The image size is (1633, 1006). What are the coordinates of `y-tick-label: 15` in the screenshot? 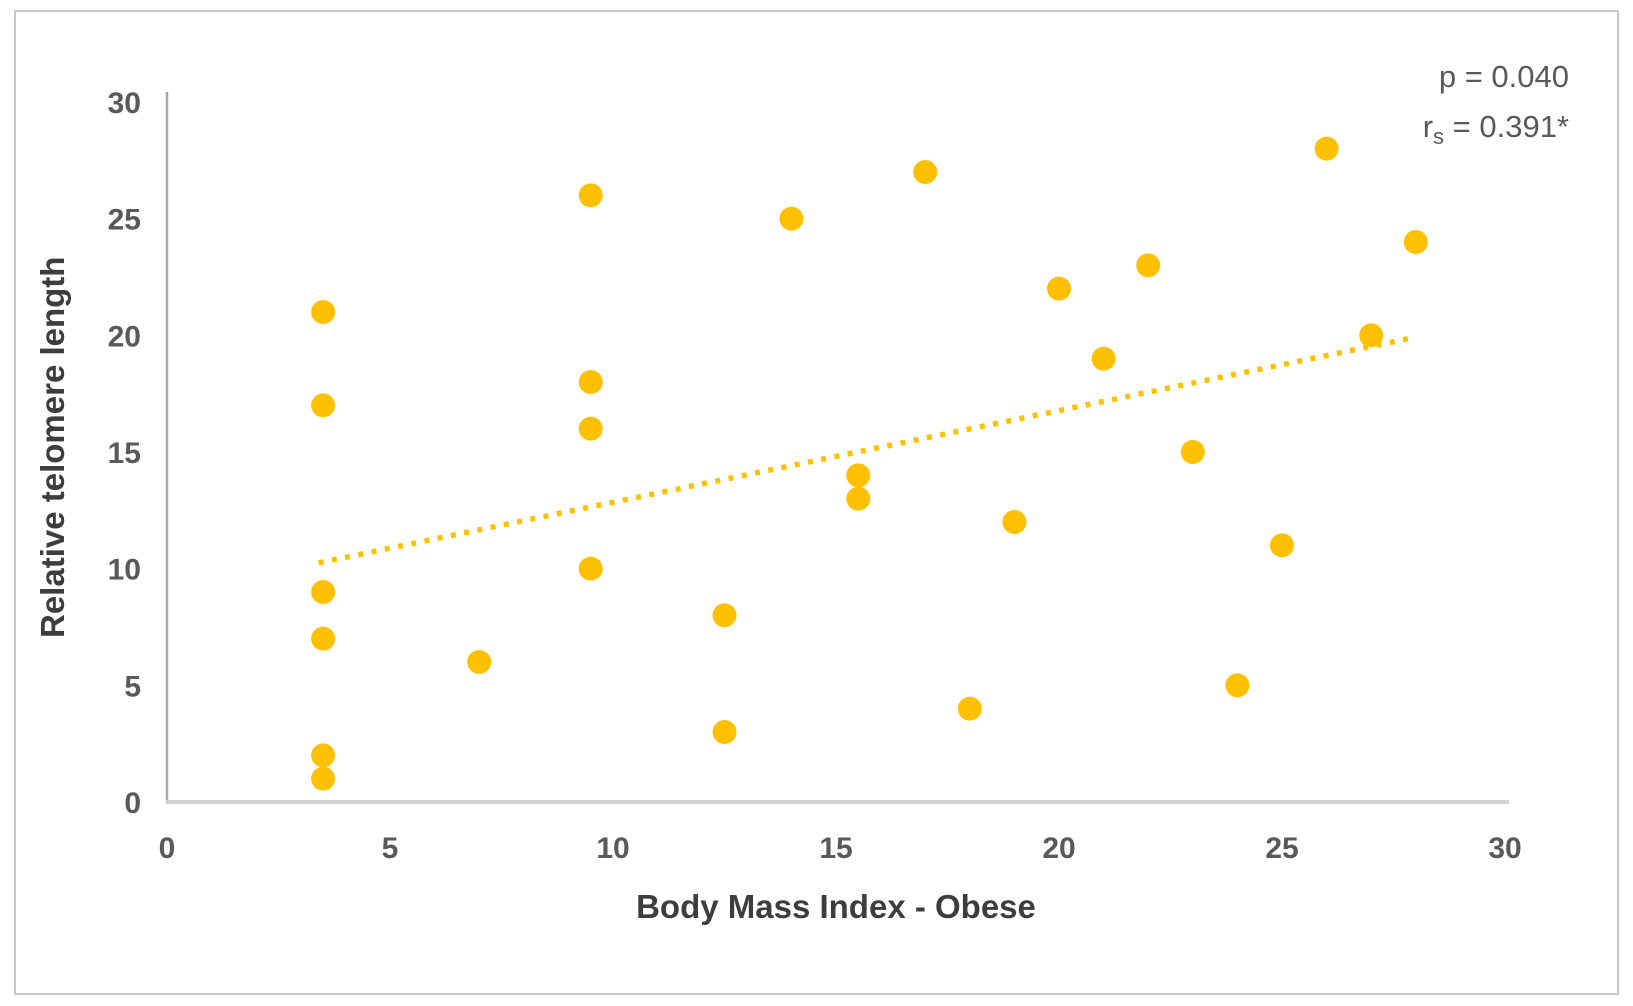 It's located at (124, 453).